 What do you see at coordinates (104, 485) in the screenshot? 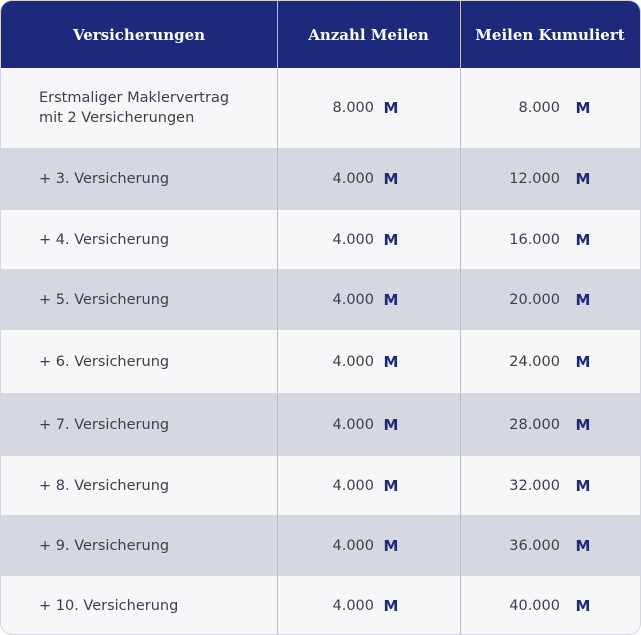
I see `row-label: + 8. Versicherung` at bounding box center [104, 485].